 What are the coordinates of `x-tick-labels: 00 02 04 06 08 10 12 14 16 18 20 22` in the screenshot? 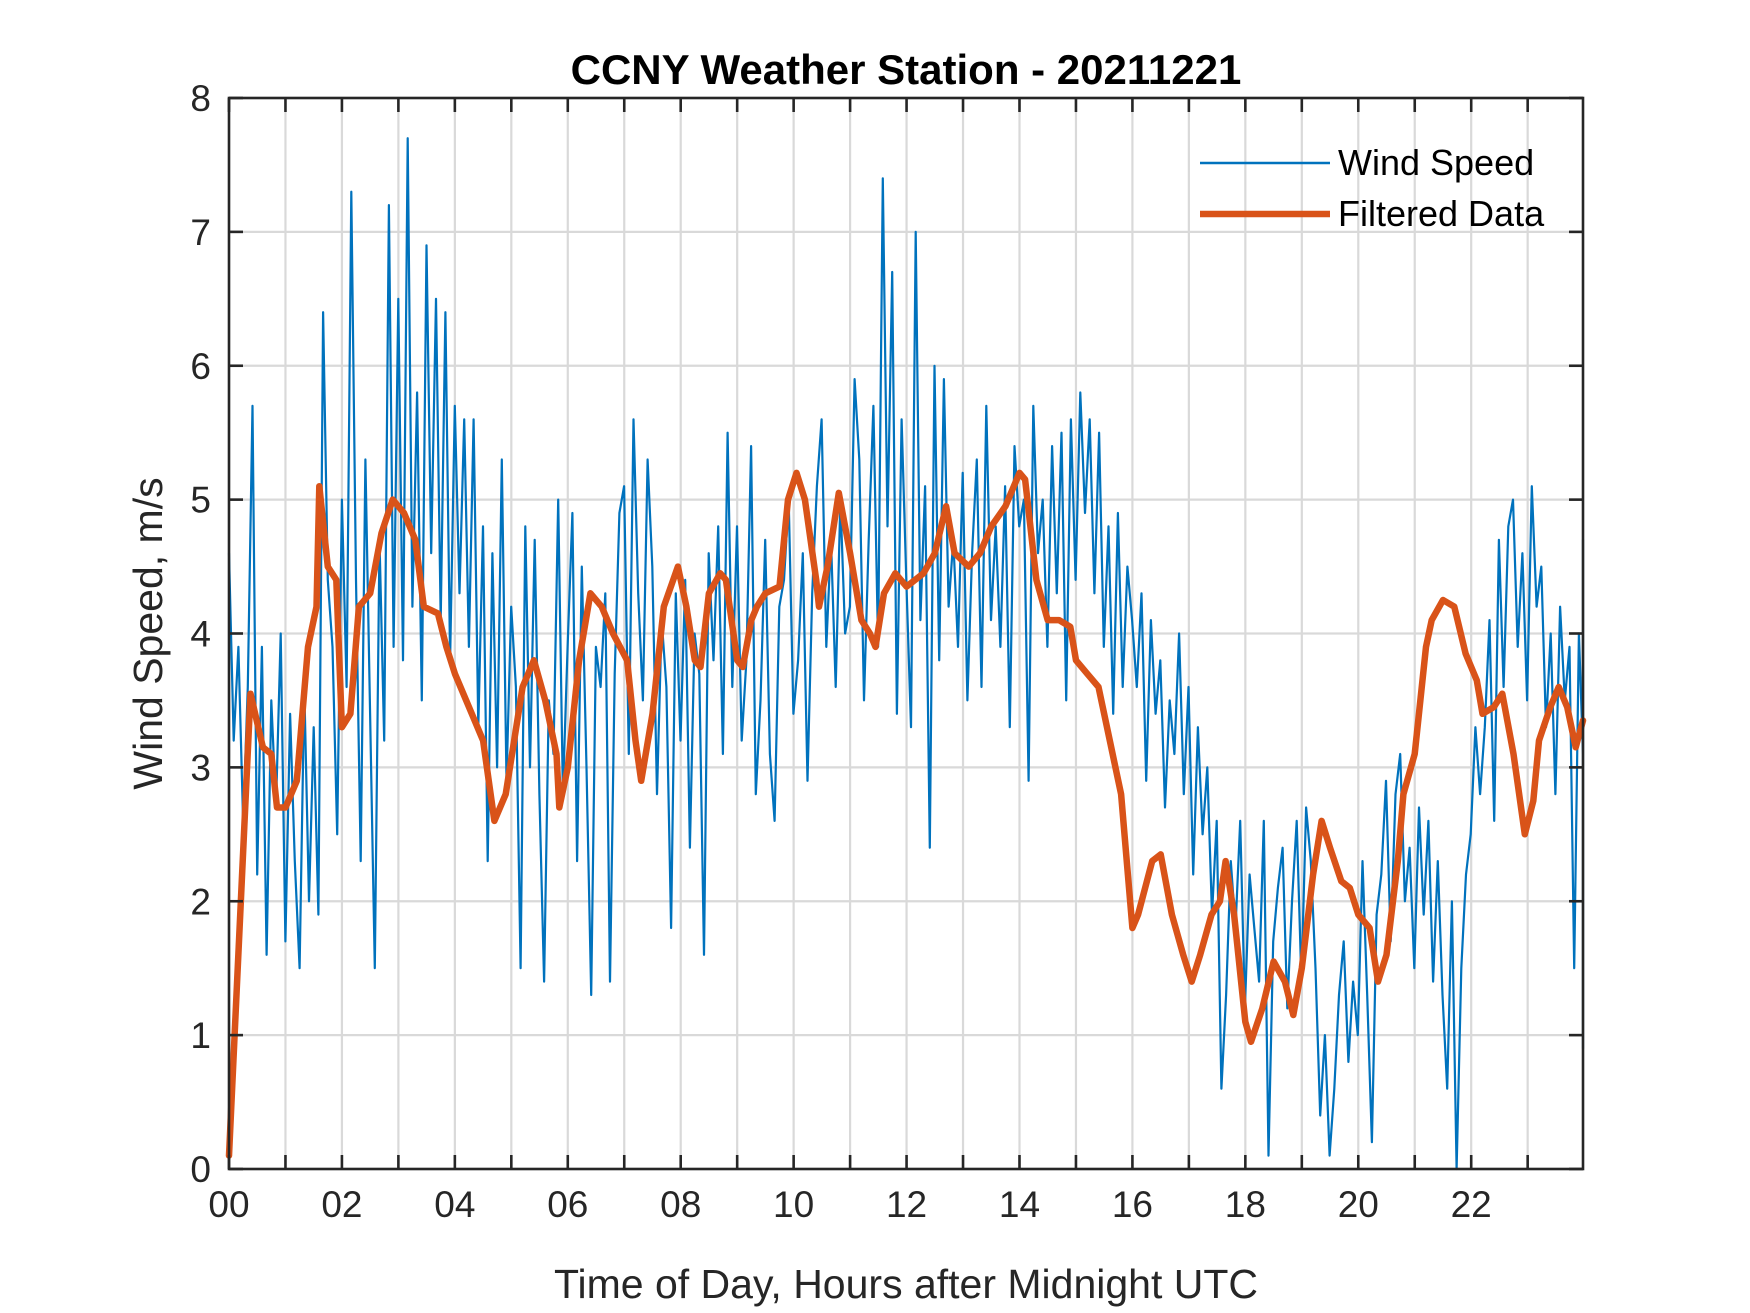 It's located at (849, 1204).